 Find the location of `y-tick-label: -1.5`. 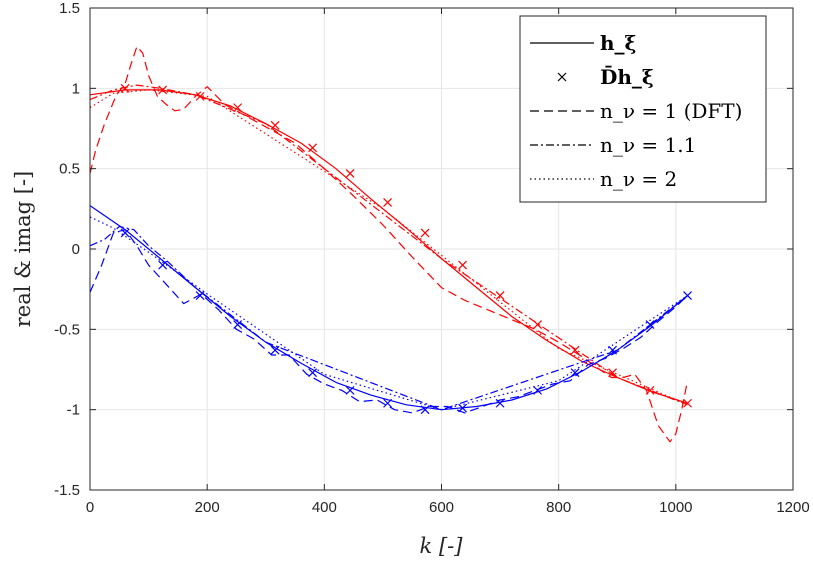

y-tick-label: -1.5 is located at coordinates (67, 490).